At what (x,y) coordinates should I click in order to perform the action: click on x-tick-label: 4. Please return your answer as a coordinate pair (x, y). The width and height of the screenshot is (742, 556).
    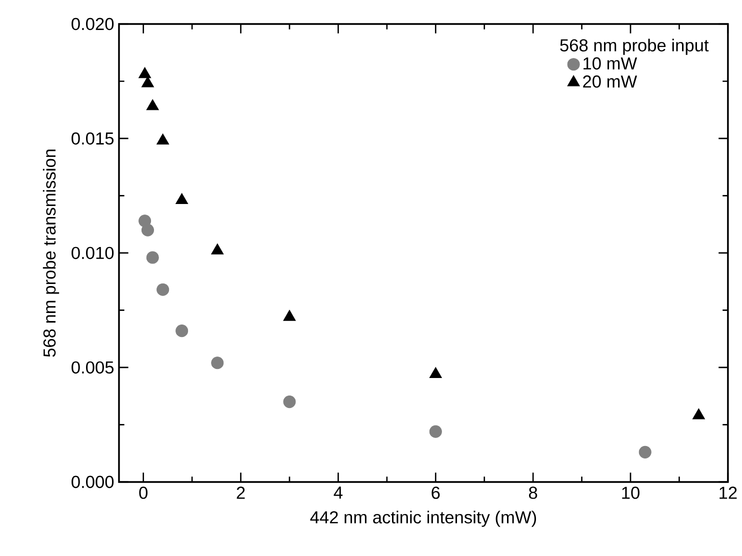
    Looking at the image, I should click on (338, 492).